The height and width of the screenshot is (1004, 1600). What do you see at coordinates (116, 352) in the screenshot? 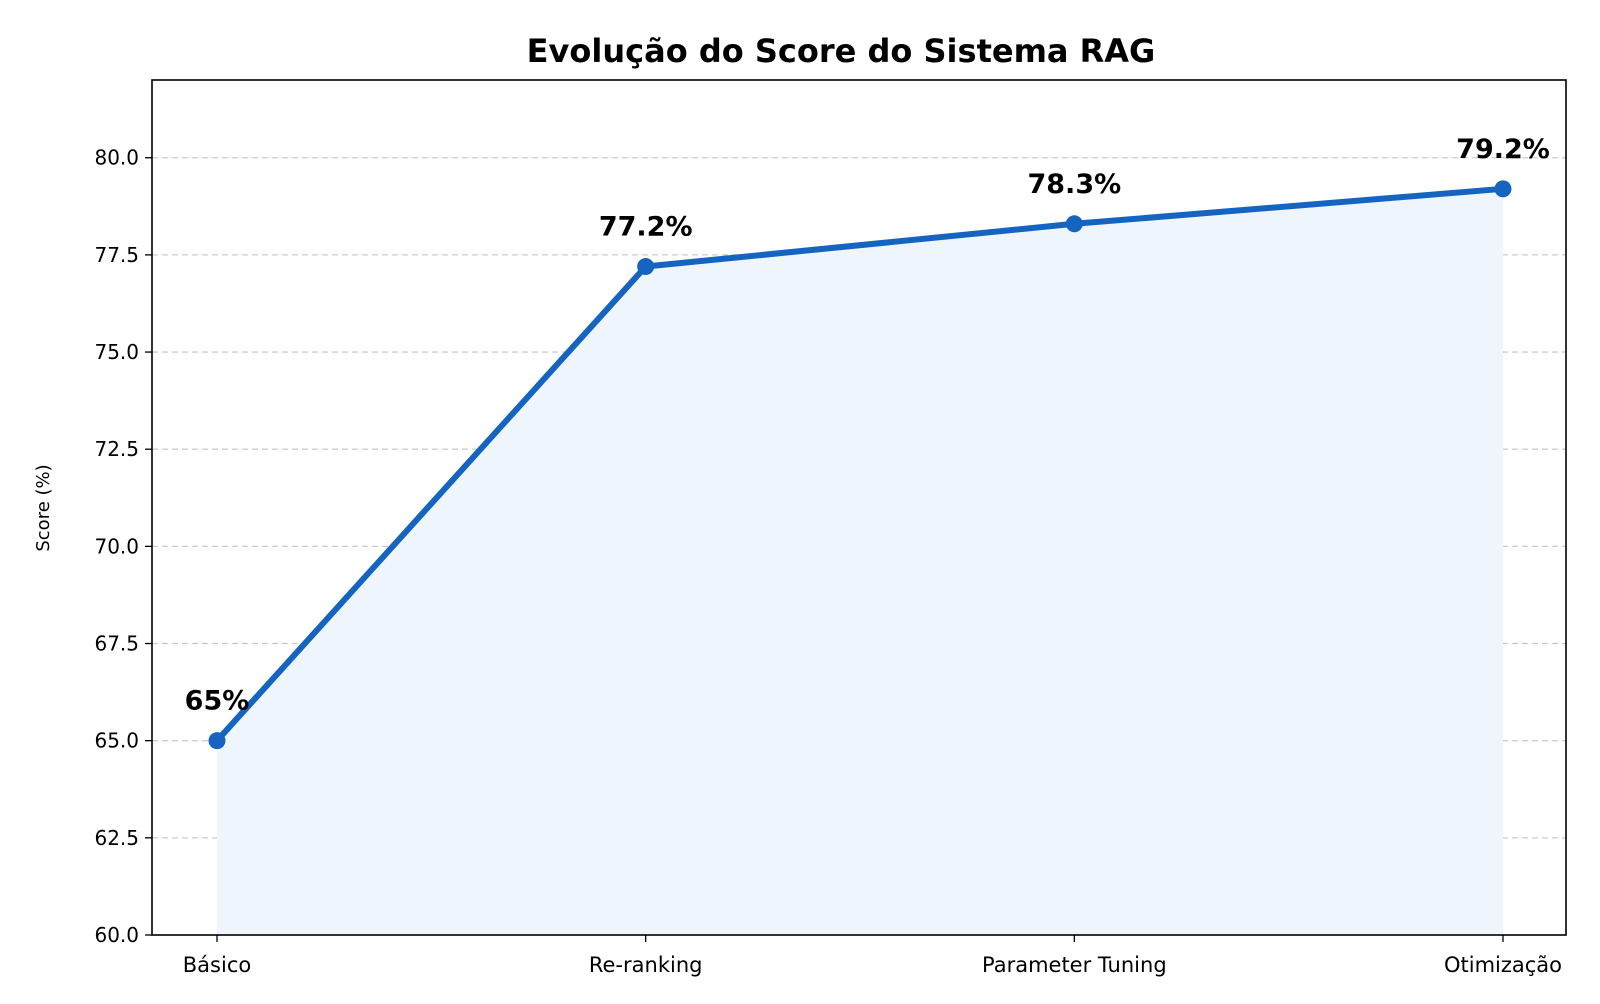
I see `y-tick-label: 75.0` at bounding box center [116, 352].